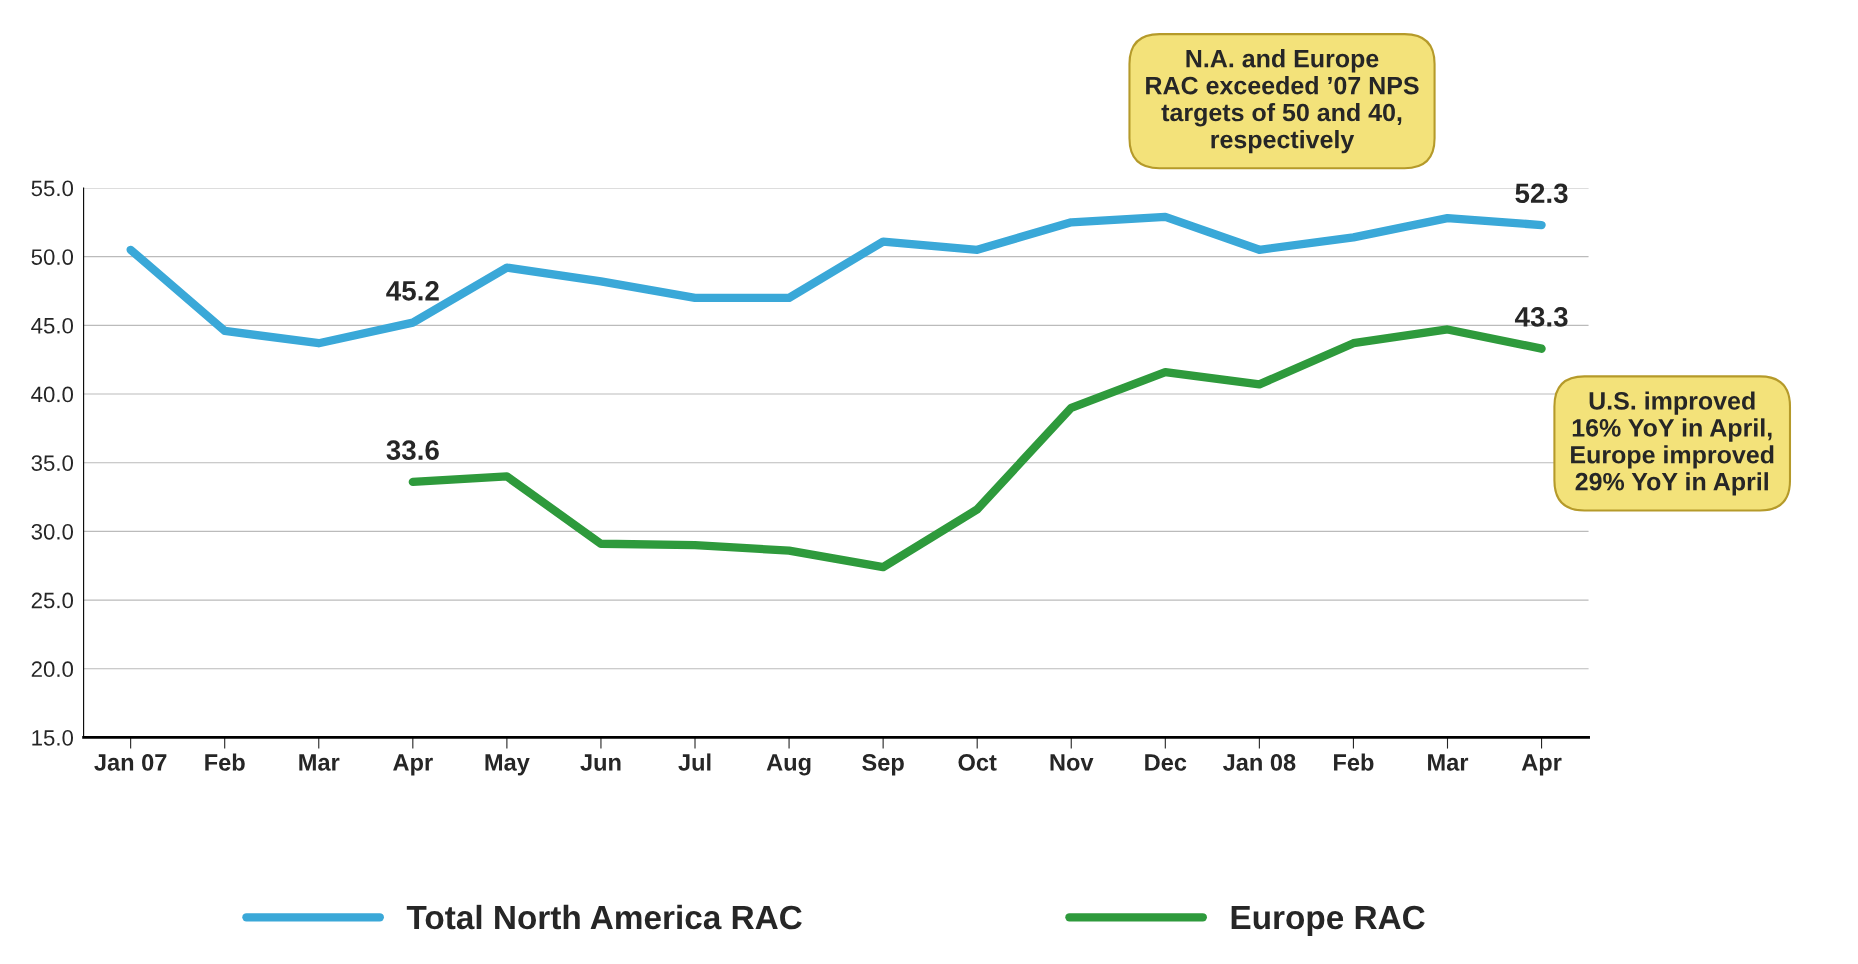 The height and width of the screenshot is (964, 1858). What do you see at coordinates (883, 765) in the screenshot?
I see `x-tick-label: Sep` at bounding box center [883, 765].